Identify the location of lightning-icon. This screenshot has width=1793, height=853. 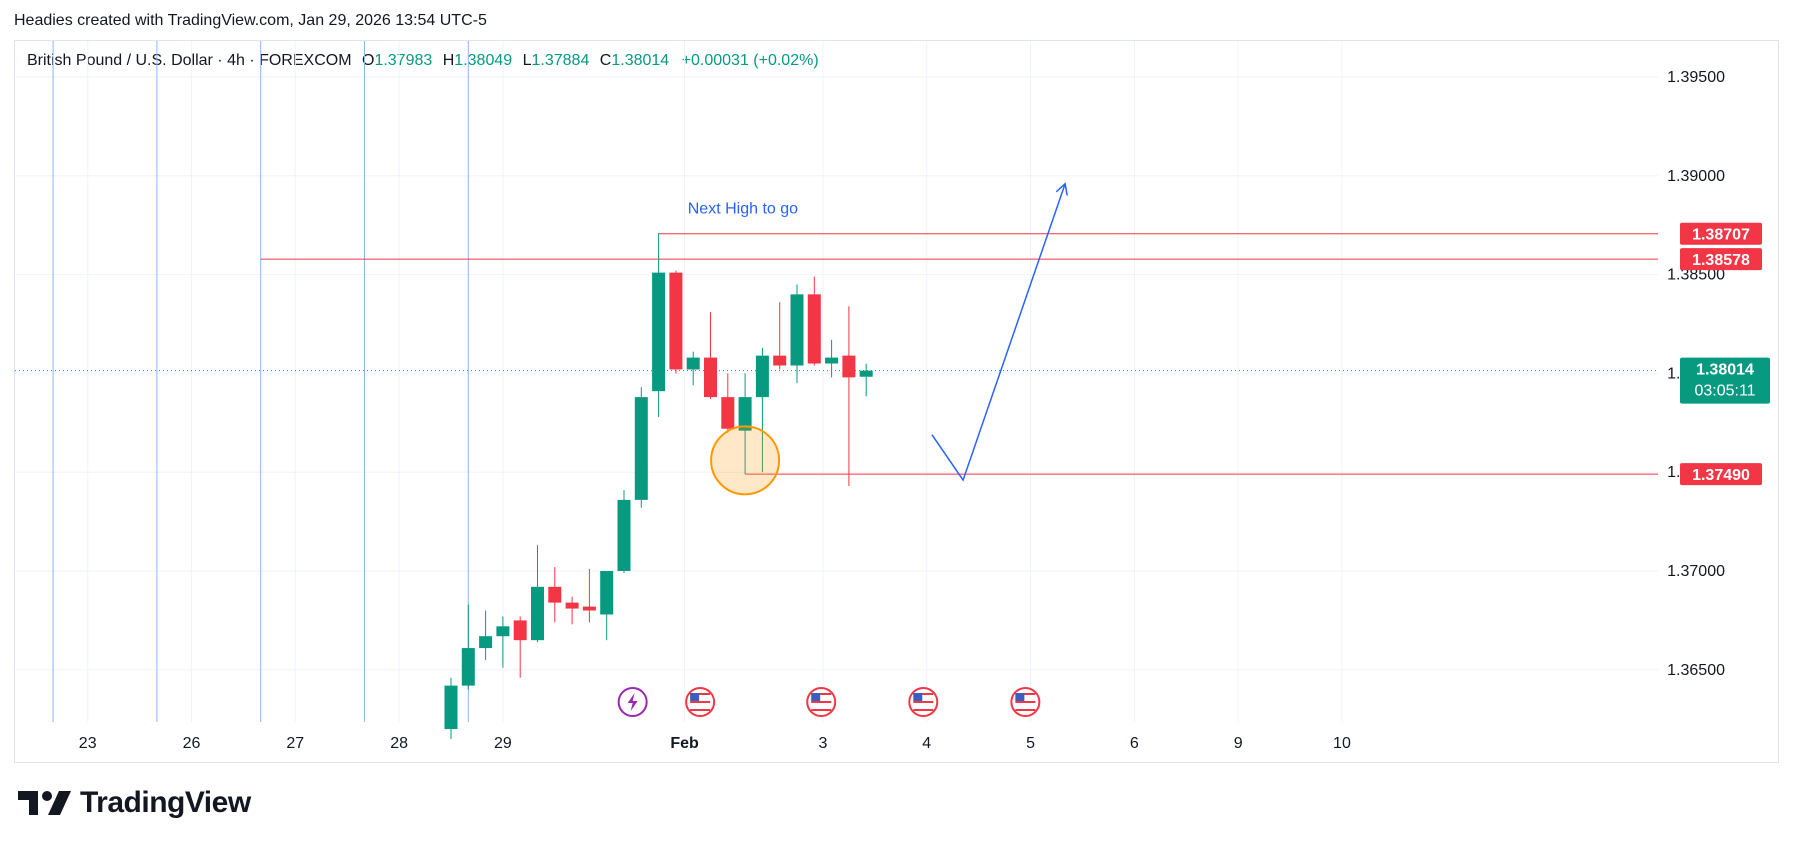
(632, 702).